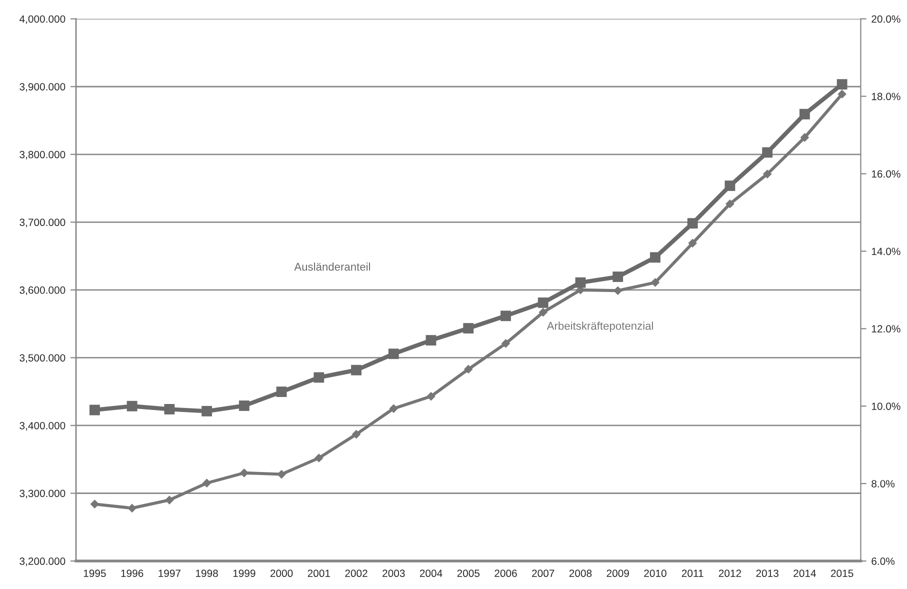  I want to click on text: Ausländeranteil, so click(332, 266).